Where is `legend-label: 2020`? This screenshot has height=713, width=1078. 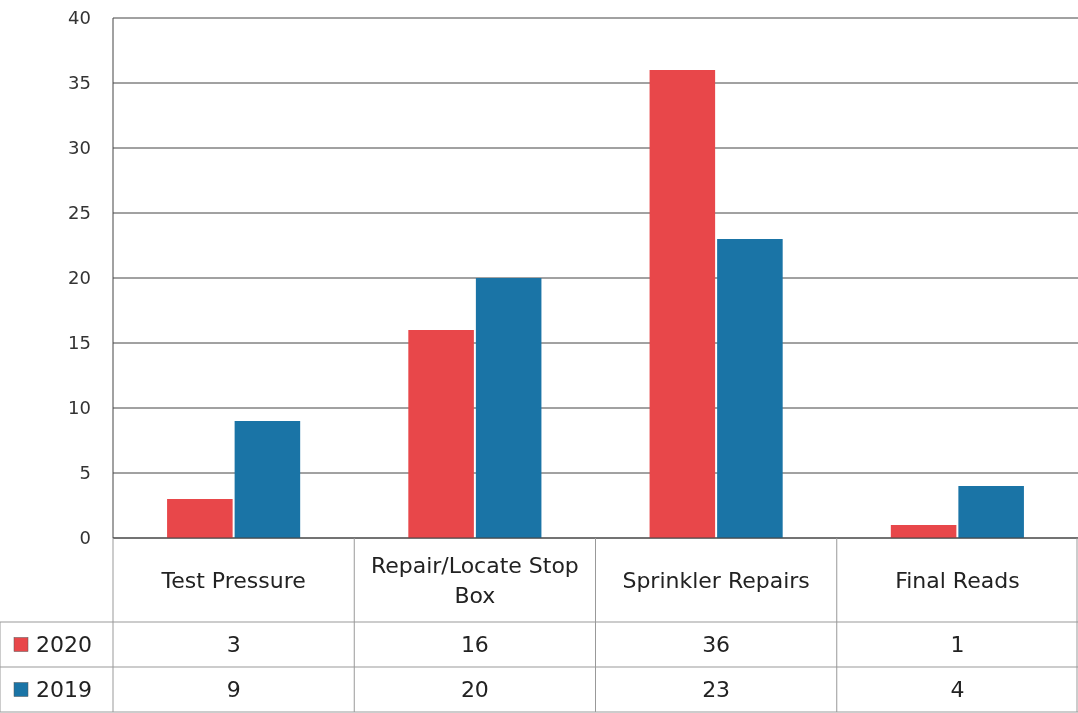 legend-label: 2020 is located at coordinates (64, 645).